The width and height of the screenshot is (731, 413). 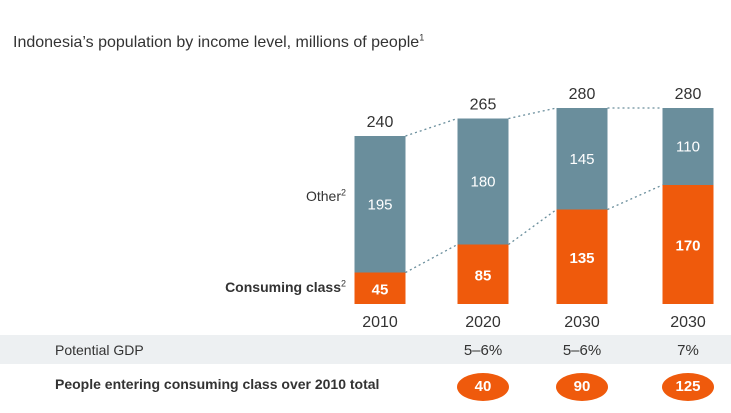 What do you see at coordinates (483, 387) in the screenshot?
I see `entering-value-badge: 40` at bounding box center [483, 387].